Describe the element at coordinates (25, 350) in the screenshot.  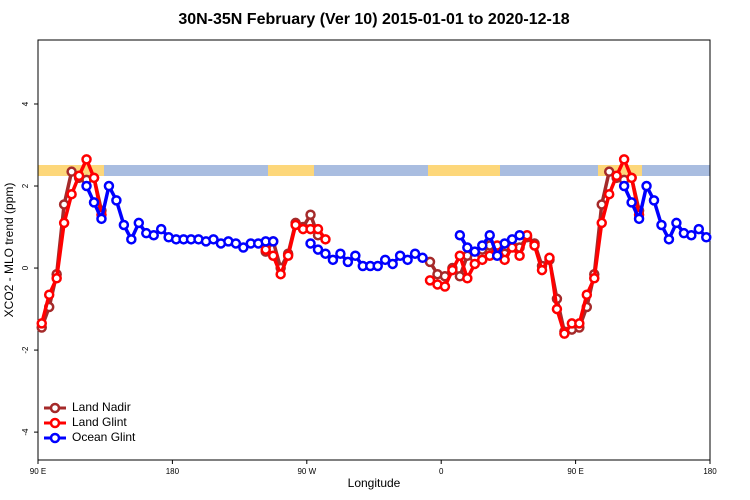
I see `y-tick-label: -2` at that location.